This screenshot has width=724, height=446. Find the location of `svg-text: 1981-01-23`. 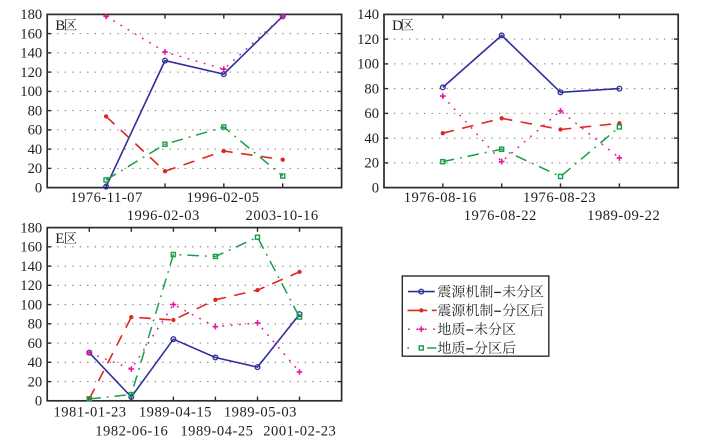

svg-text: 1981-01-23 is located at coordinates (89, 412).